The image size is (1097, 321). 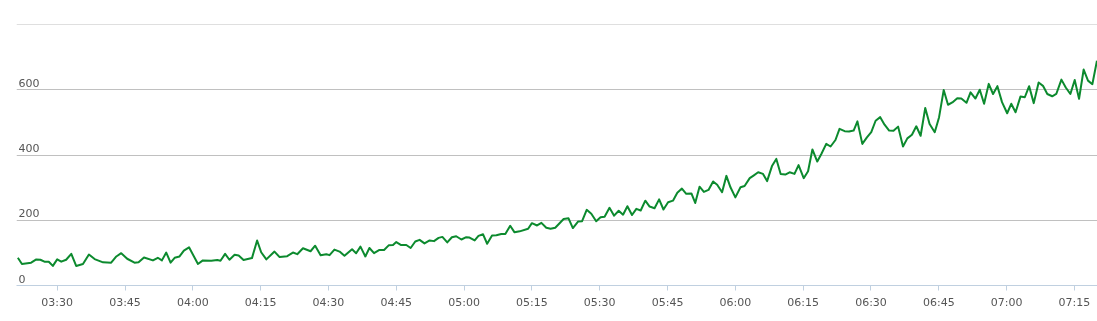 I want to click on x-tick-label: 06:45, so click(x=938, y=302).